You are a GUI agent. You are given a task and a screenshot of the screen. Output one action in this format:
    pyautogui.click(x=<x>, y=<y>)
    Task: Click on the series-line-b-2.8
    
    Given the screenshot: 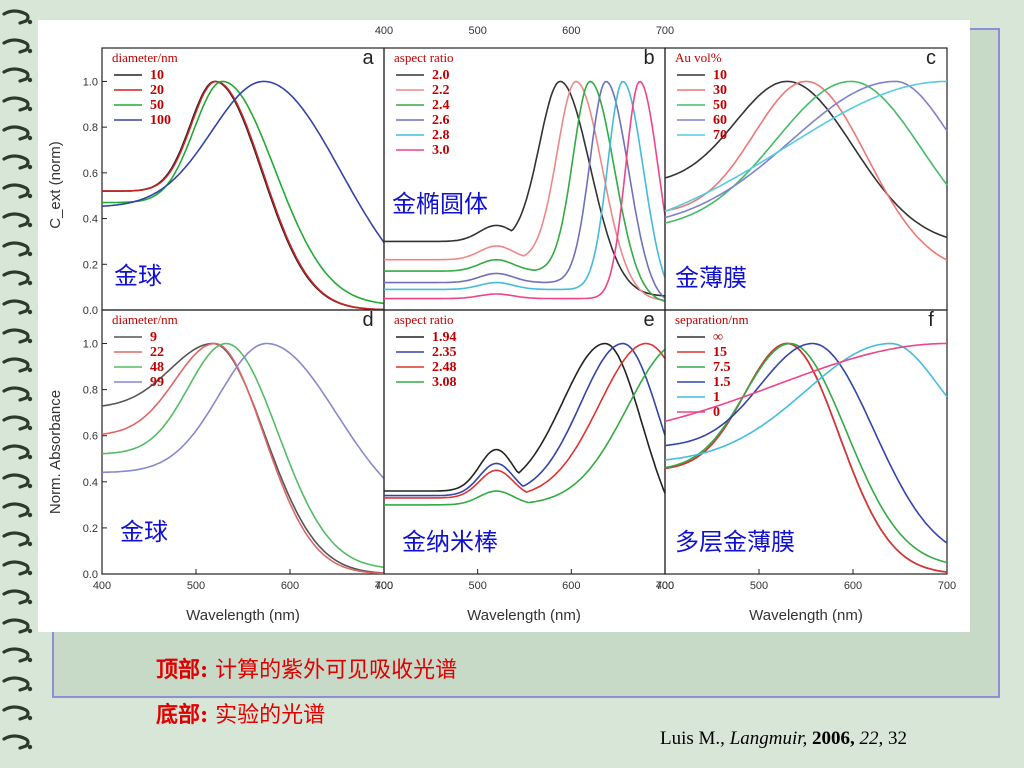 What is the action you would take?
    pyautogui.click(x=525, y=185)
    